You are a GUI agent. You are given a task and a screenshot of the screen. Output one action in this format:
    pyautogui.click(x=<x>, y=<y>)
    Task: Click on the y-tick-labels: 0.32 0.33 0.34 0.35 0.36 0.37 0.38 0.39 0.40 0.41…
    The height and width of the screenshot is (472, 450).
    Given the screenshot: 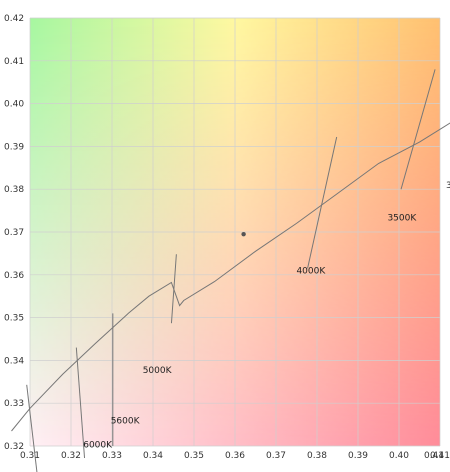 What is the action you would take?
    pyautogui.click(x=14, y=233)
    